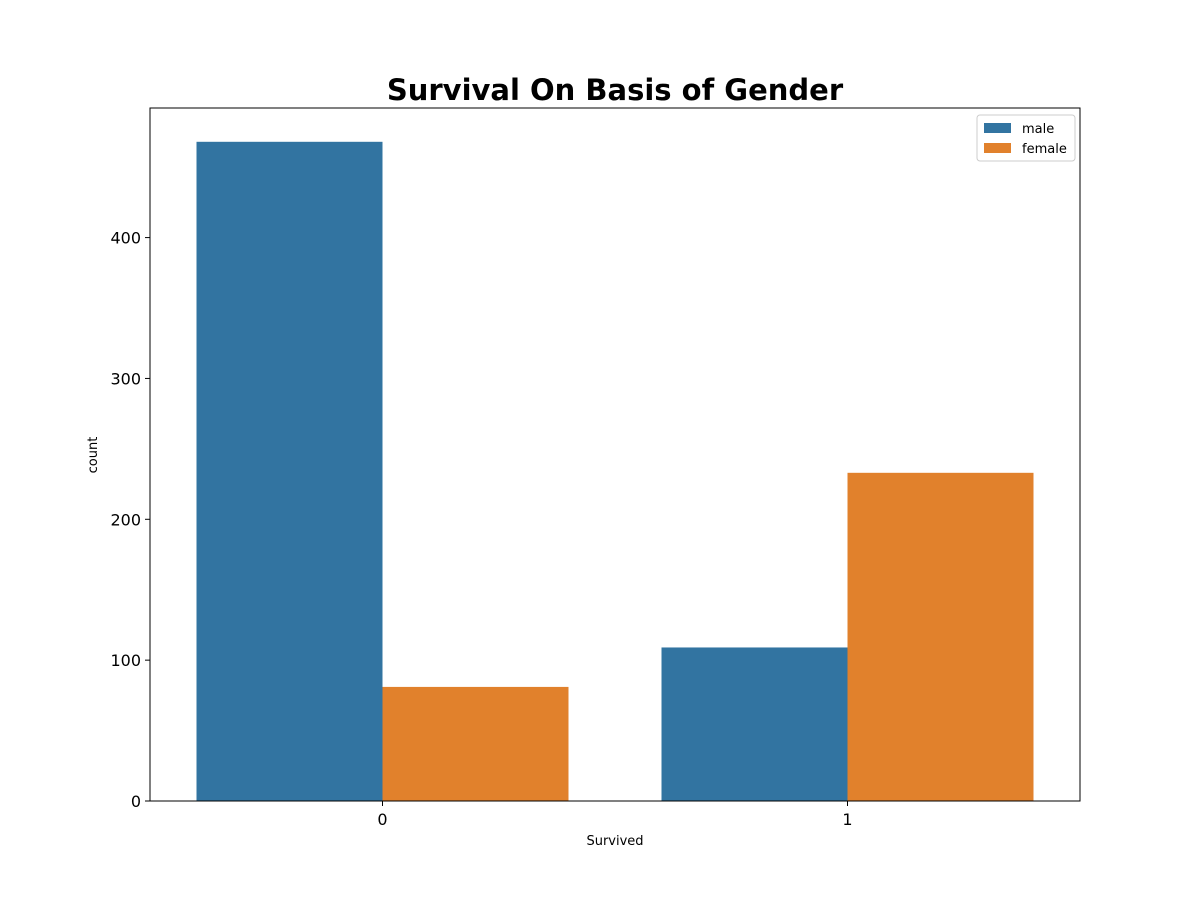 This screenshot has width=1200, height=900. I want to click on chart-title: Survival On Basis of Gender, so click(615, 90).